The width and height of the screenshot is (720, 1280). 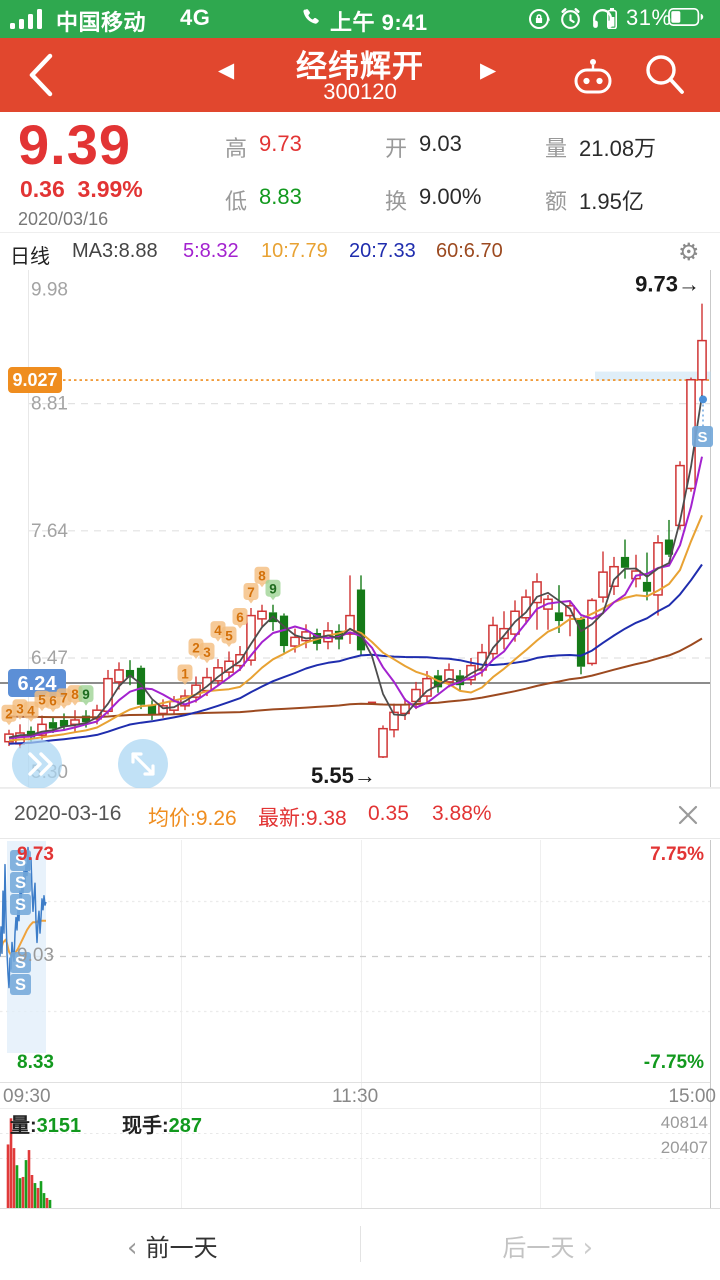 What do you see at coordinates (611, 201) in the screenshot?
I see `stat-value-amount: 1.95亿` at bounding box center [611, 201].